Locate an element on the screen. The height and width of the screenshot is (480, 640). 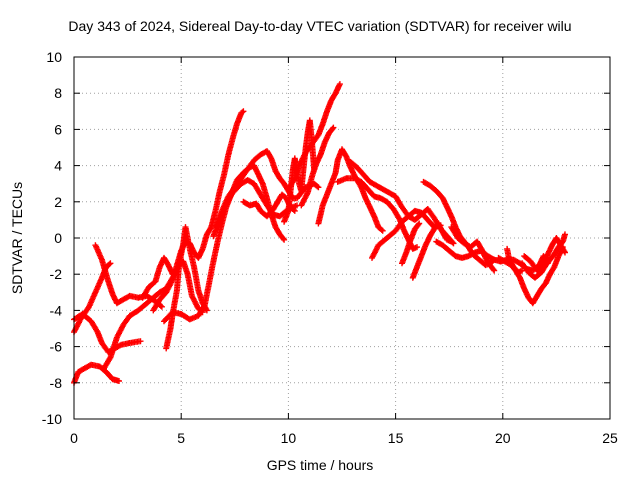
x-tick-label: 5 is located at coordinates (181, 438).